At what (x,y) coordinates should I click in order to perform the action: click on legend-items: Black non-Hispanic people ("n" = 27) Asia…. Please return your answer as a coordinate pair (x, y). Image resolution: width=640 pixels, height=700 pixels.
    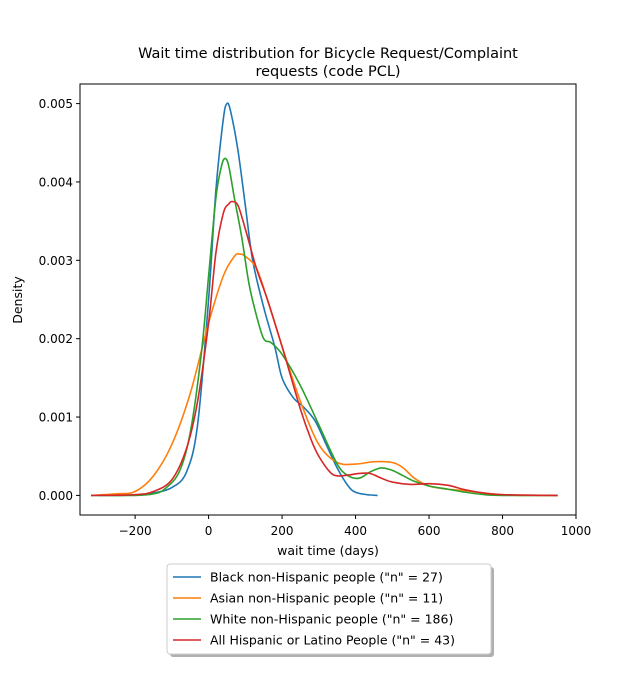
    Looking at the image, I should click on (314, 609).